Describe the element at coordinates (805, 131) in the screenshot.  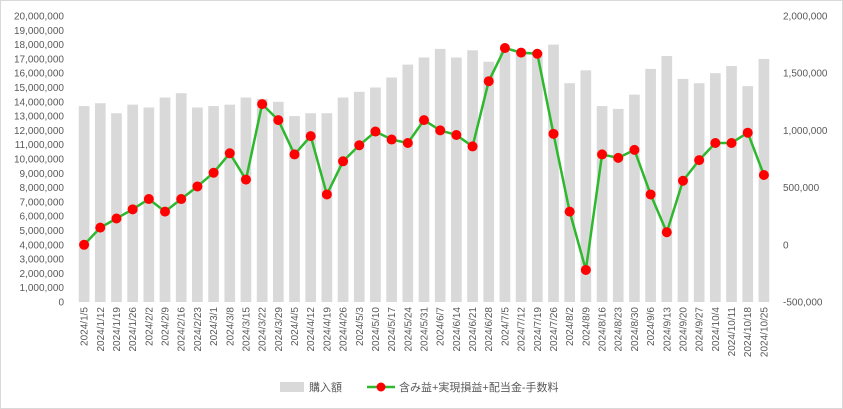
I see `right-axis-tick: 1,000,000` at that location.